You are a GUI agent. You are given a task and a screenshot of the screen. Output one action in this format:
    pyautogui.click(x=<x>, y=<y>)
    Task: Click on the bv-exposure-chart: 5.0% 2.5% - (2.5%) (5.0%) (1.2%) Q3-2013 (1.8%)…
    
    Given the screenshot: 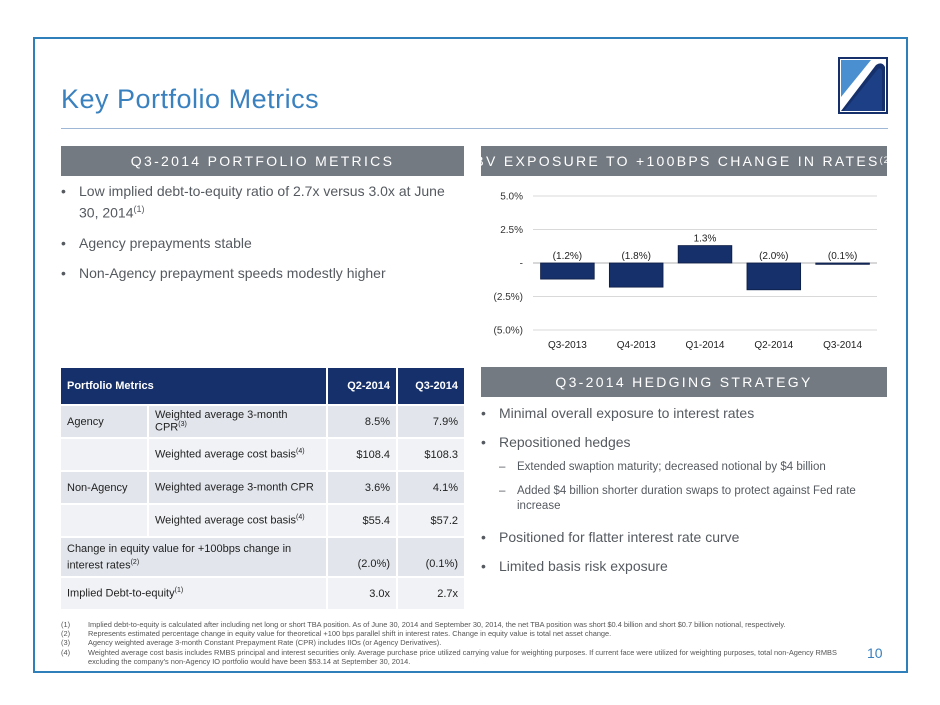 What is the action you would take?
    pyautogui.click(x=685, y=271)
    